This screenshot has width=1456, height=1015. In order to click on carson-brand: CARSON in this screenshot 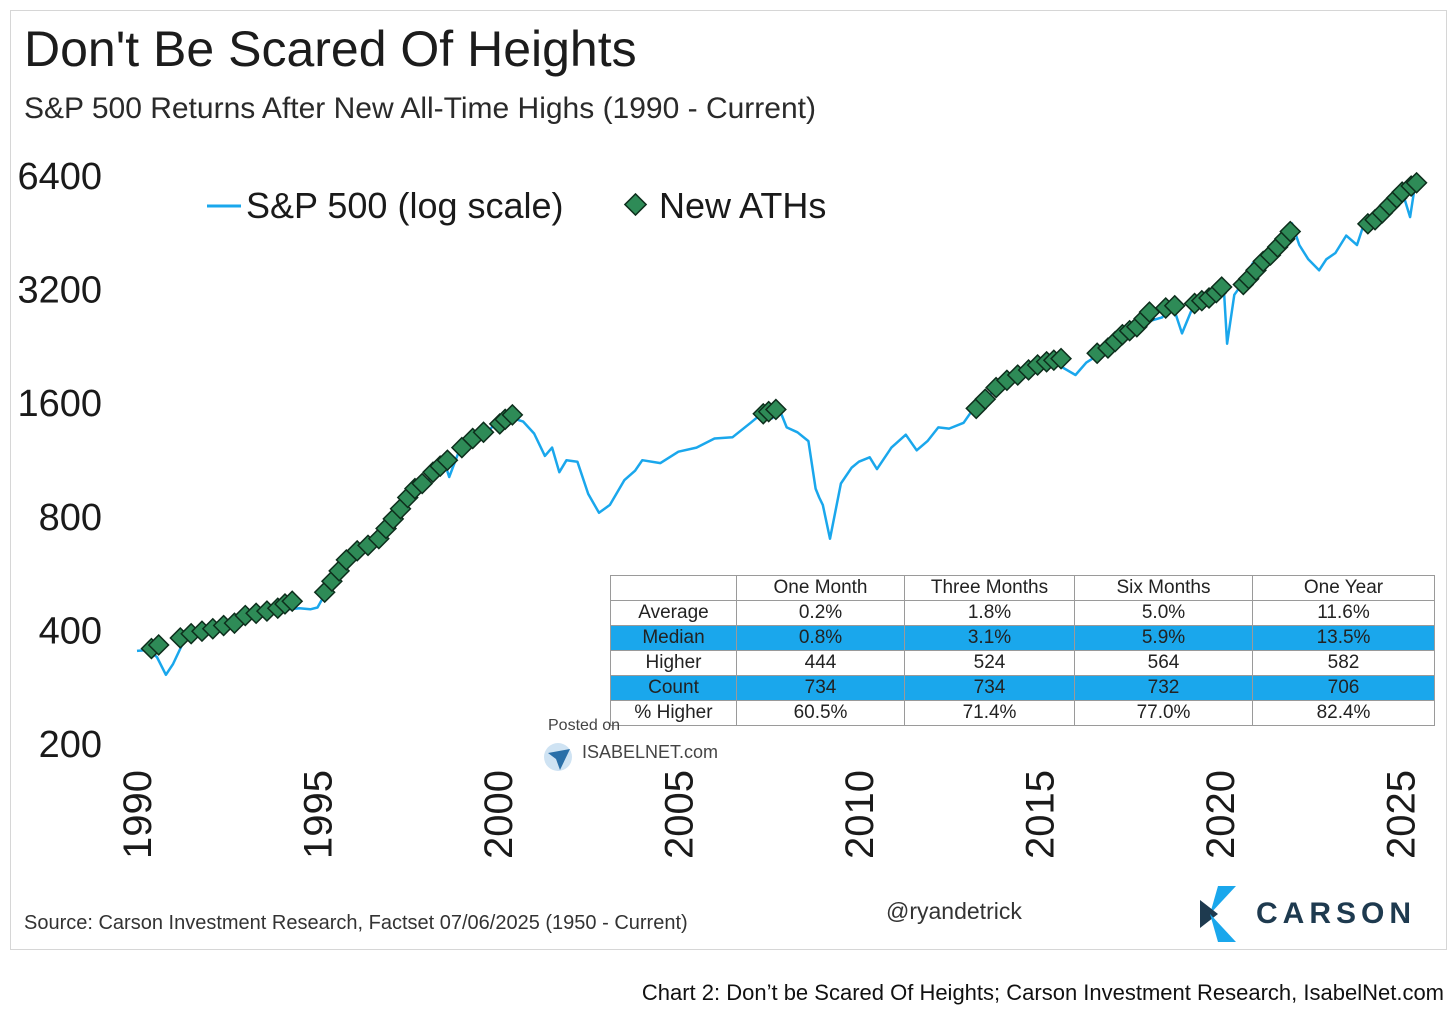, I will do `click(1336, 913)`.